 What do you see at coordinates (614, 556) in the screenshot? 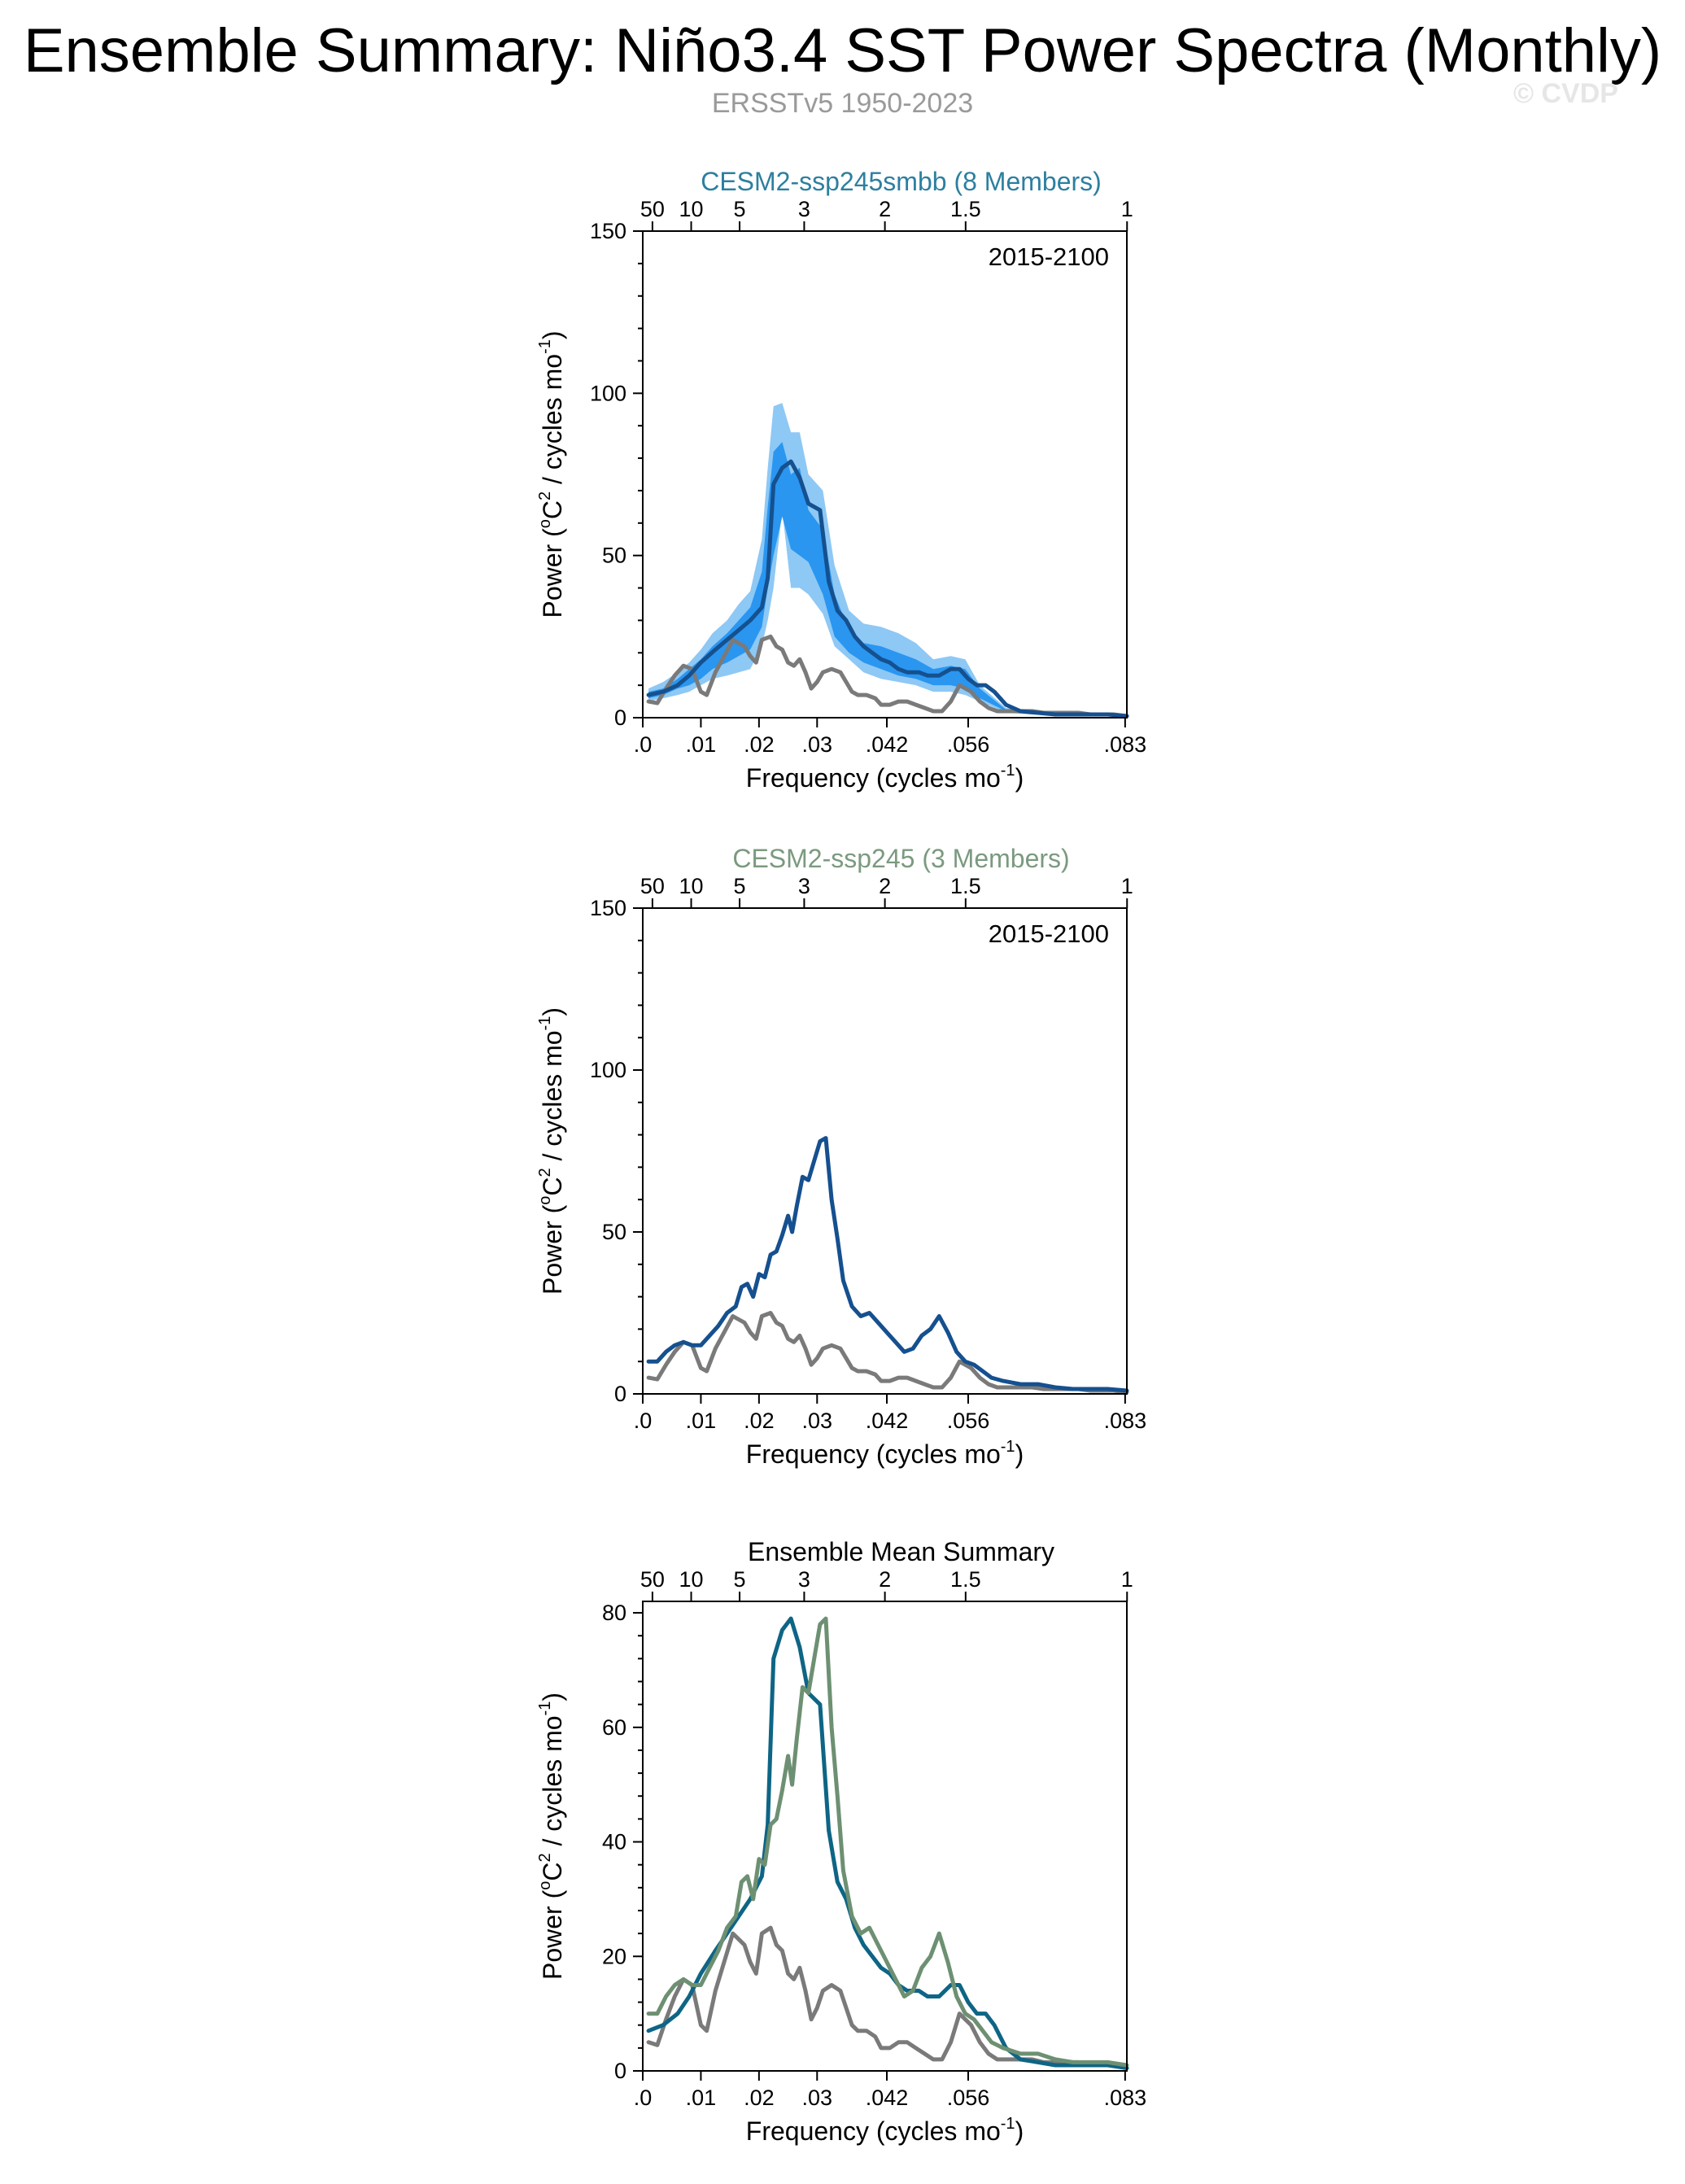
I see `y-tick-label: 50` at bounding box center [614, 556].